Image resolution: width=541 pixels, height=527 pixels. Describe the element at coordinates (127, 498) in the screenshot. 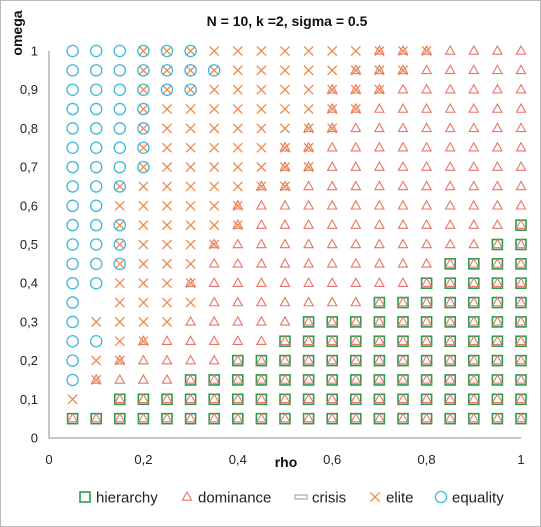

I see `legend-label: hierarchy` at that location.